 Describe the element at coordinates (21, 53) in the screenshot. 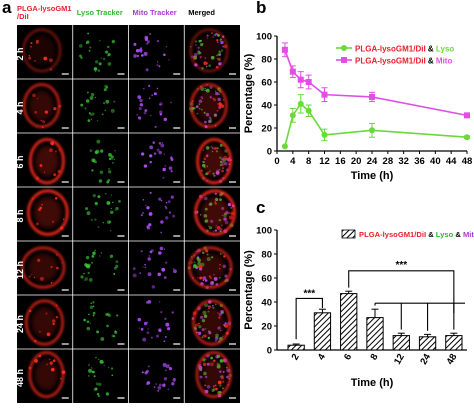

I see `row-label: 2 h` at that location.